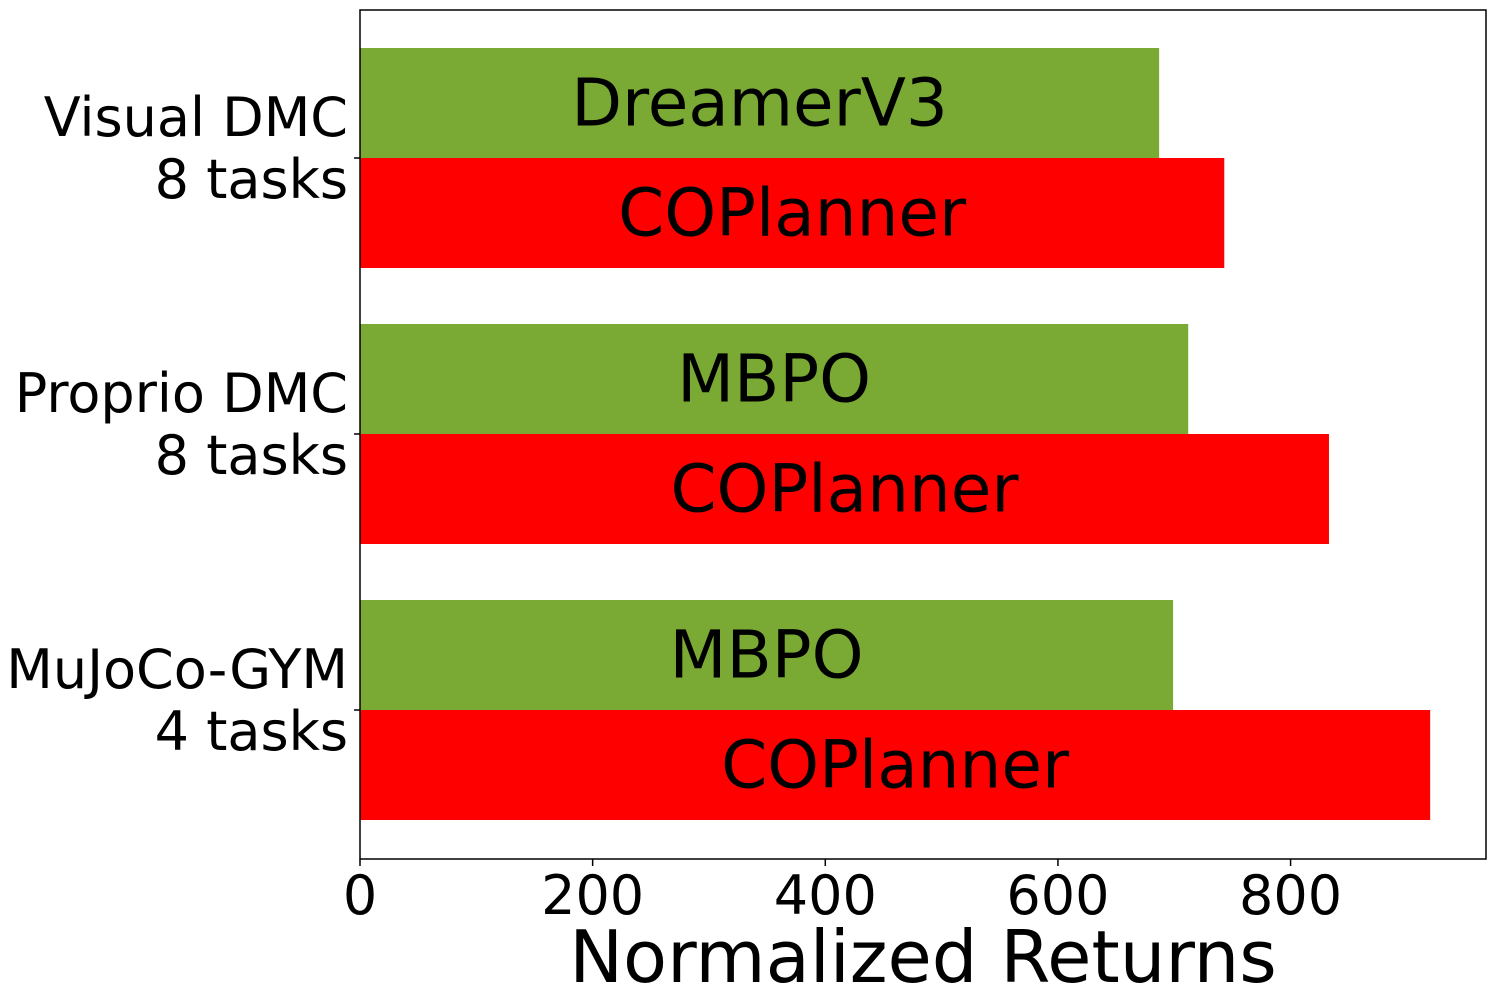  What do you see at coordinates (592, 895) in the screenshot?
I see `x-tick-label: 200` at bounding box center [592, 895].